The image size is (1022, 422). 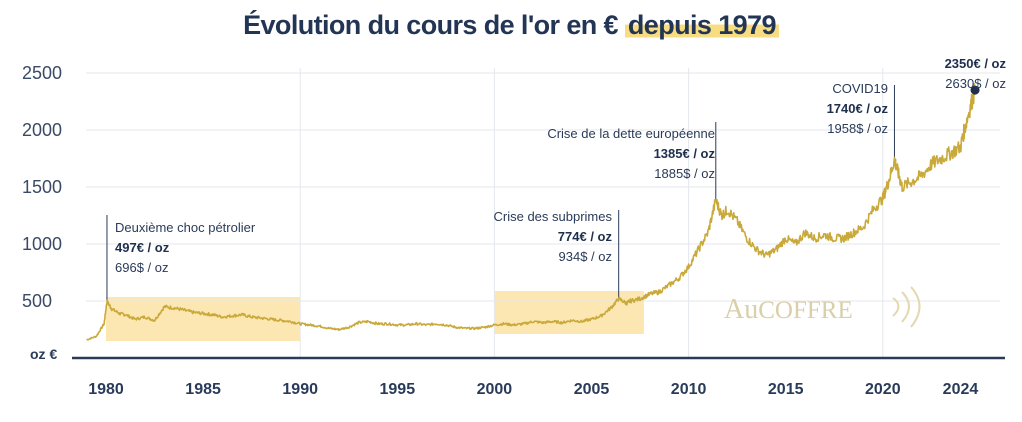 What do you see at coordinates (684, 173) in the screenshot?
I see `annotation-usd-price: 1885$ / oz` at bounding box center [684, 173].